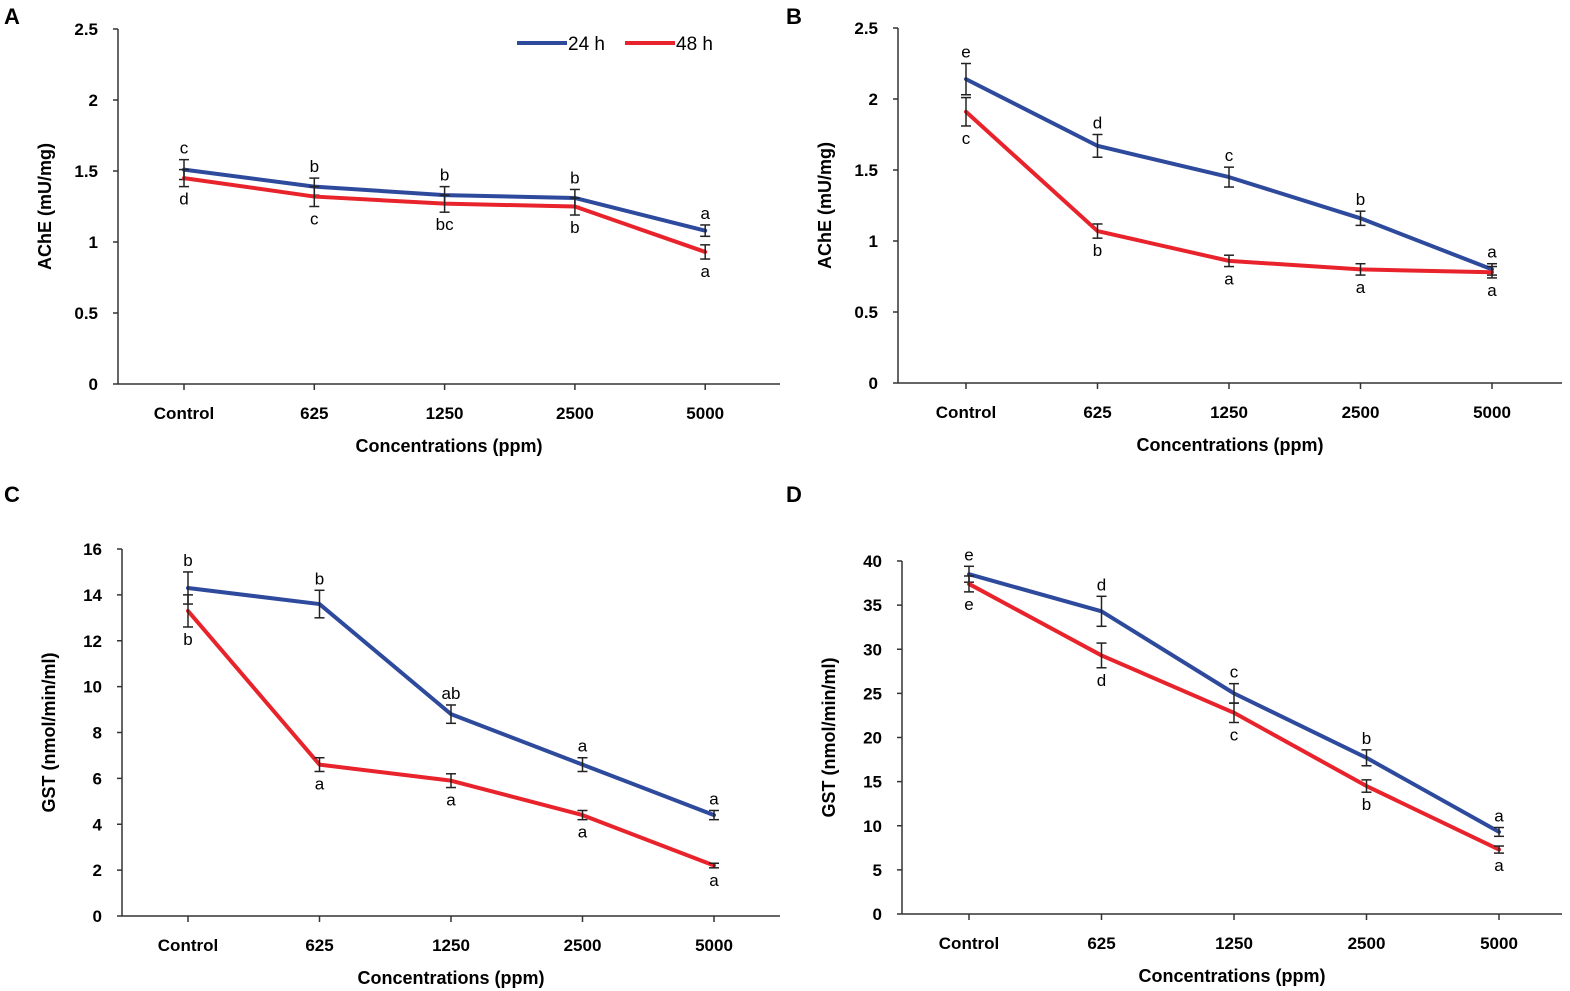  I want to click on y-tick-label: 15, so click(872, 782).